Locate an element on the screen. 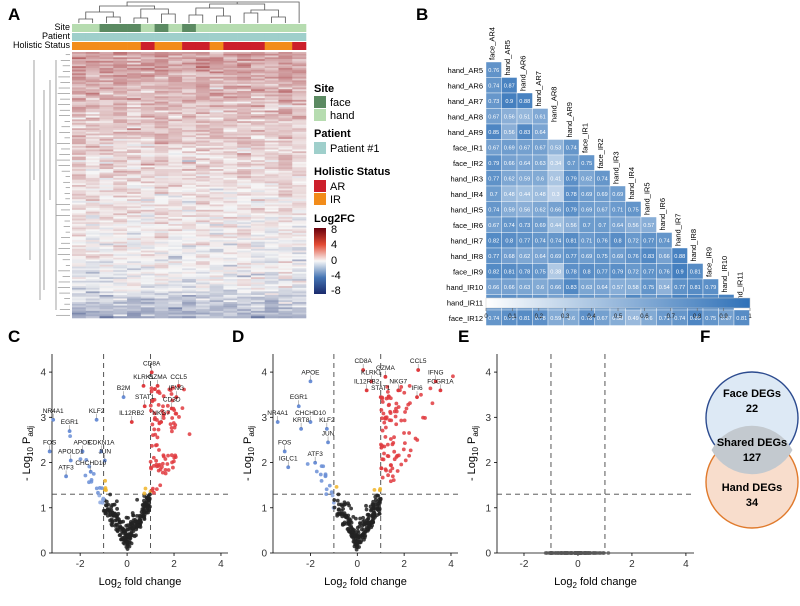 This screenshot has height=606, width=800. correlation-value: 0.67 is located at coordinates (493, 149).